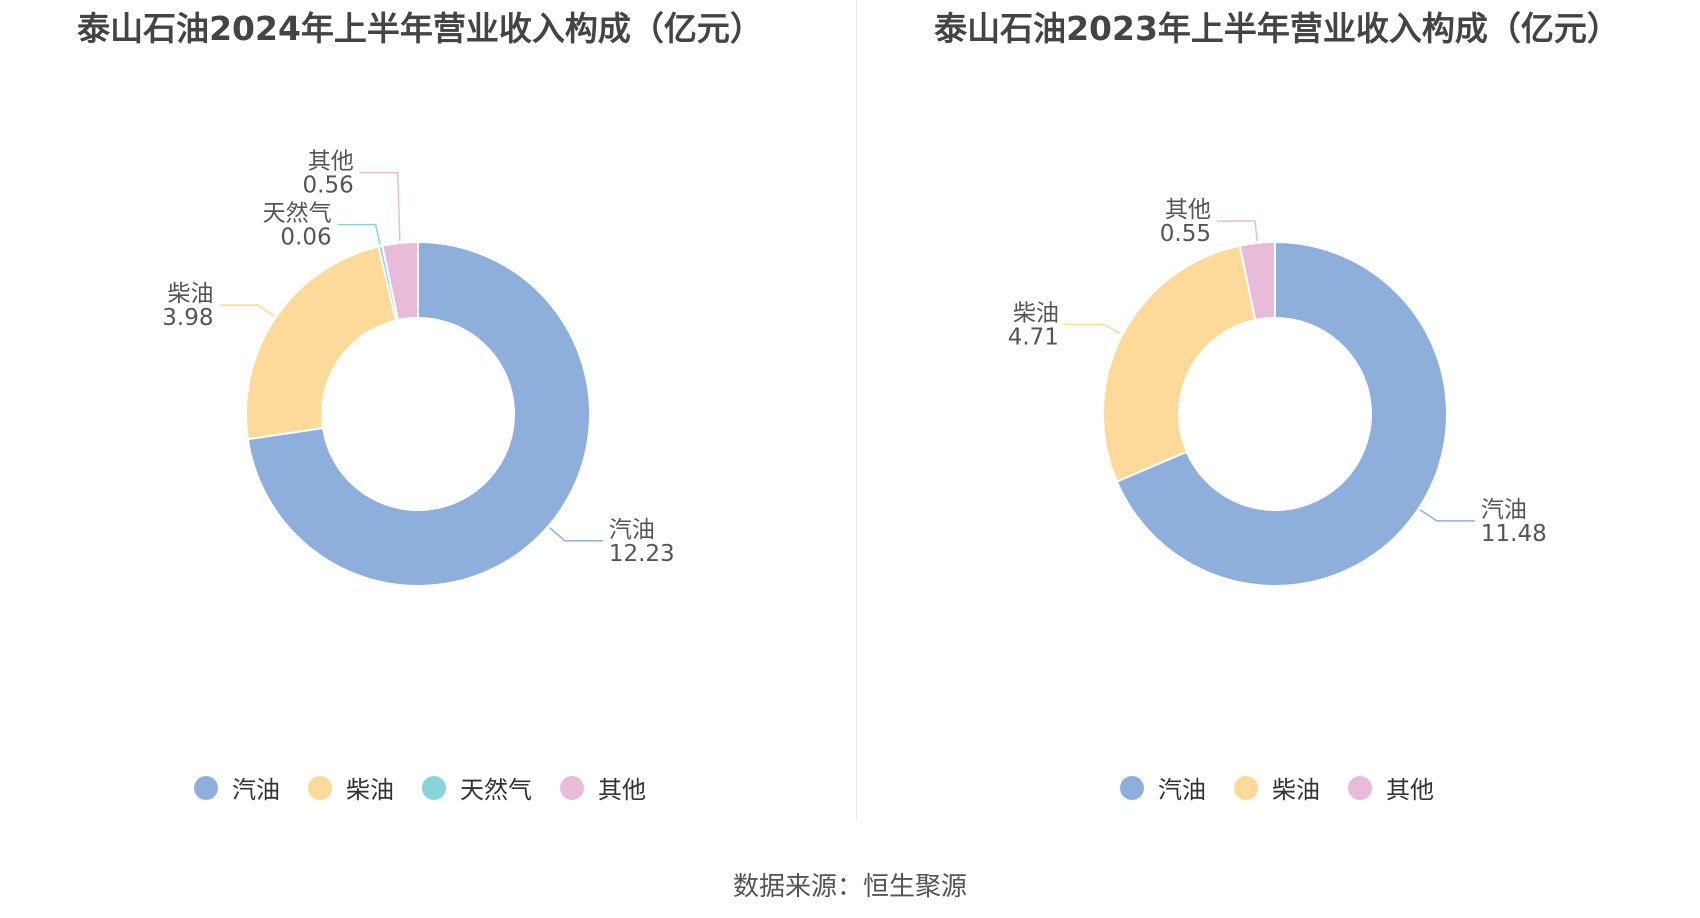  I want to click on slice-value-柴油: 3.98, so click(187, 318).